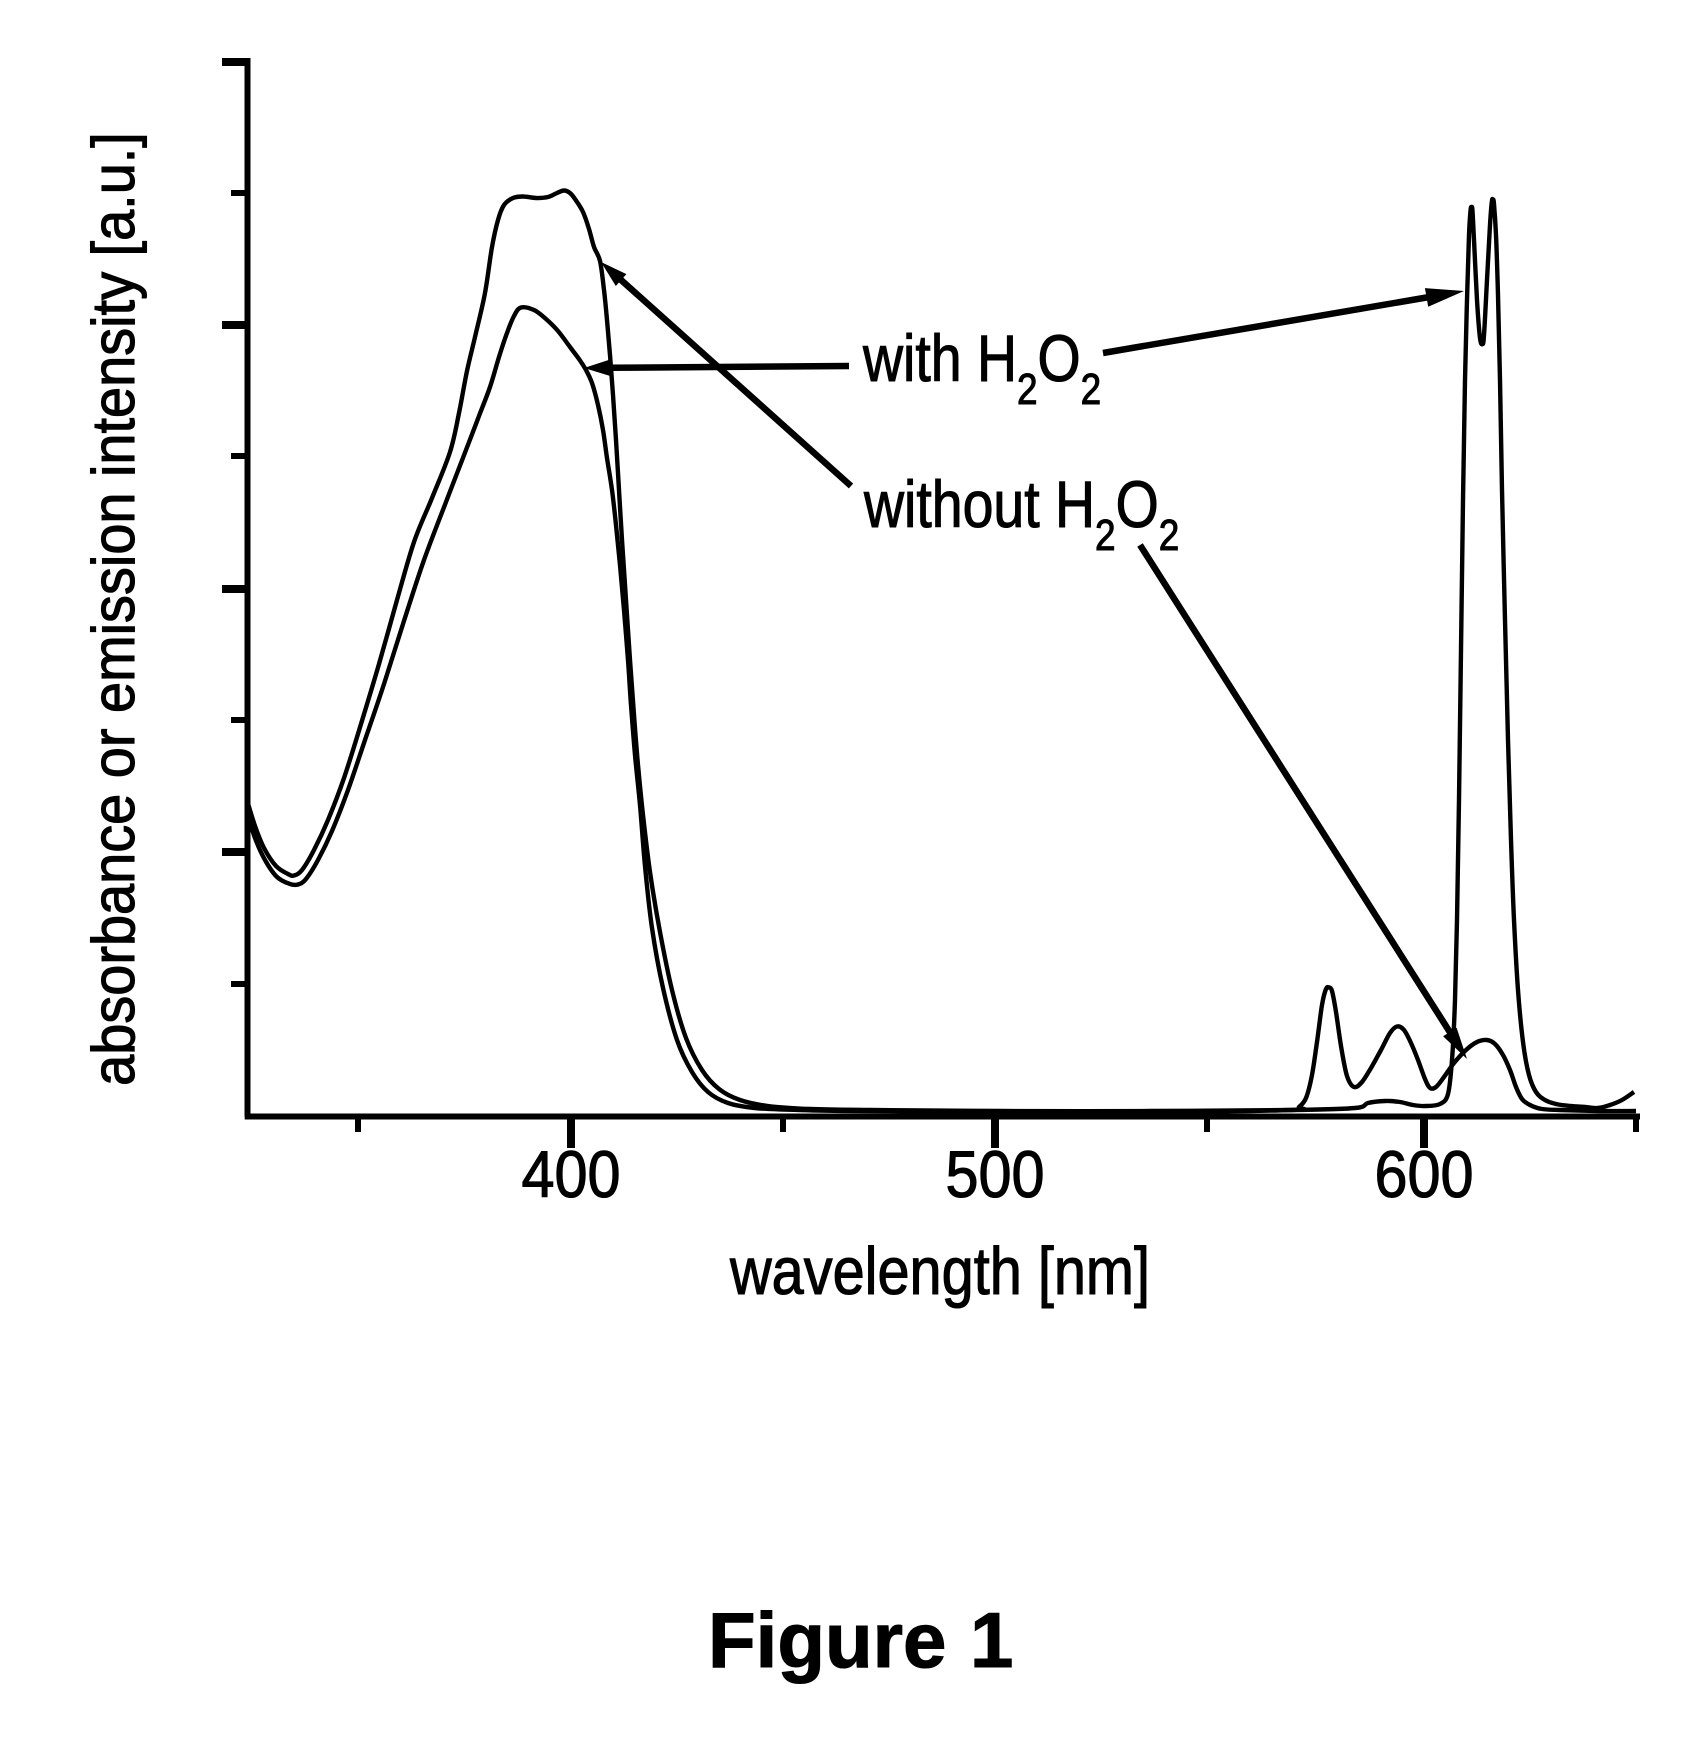  Describe the element at coordinates (1423, 1175) in the screenshot. I see `svg-text: 600` at that location.